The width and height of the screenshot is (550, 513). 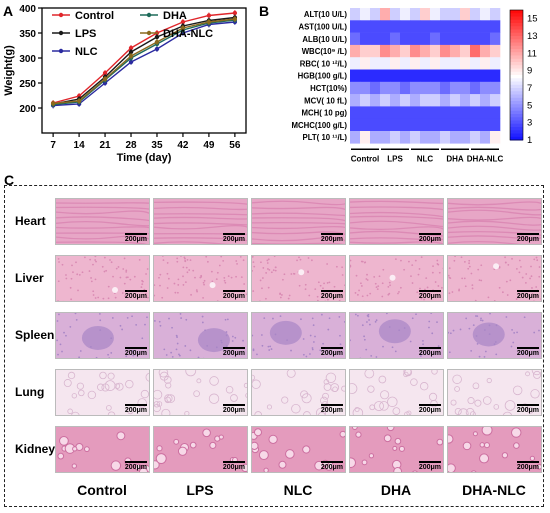 What do you see at coordinates (425, 158) in the screenshot?
I see `heatmap-group-label: NLC` at bounding box center [425, 158].